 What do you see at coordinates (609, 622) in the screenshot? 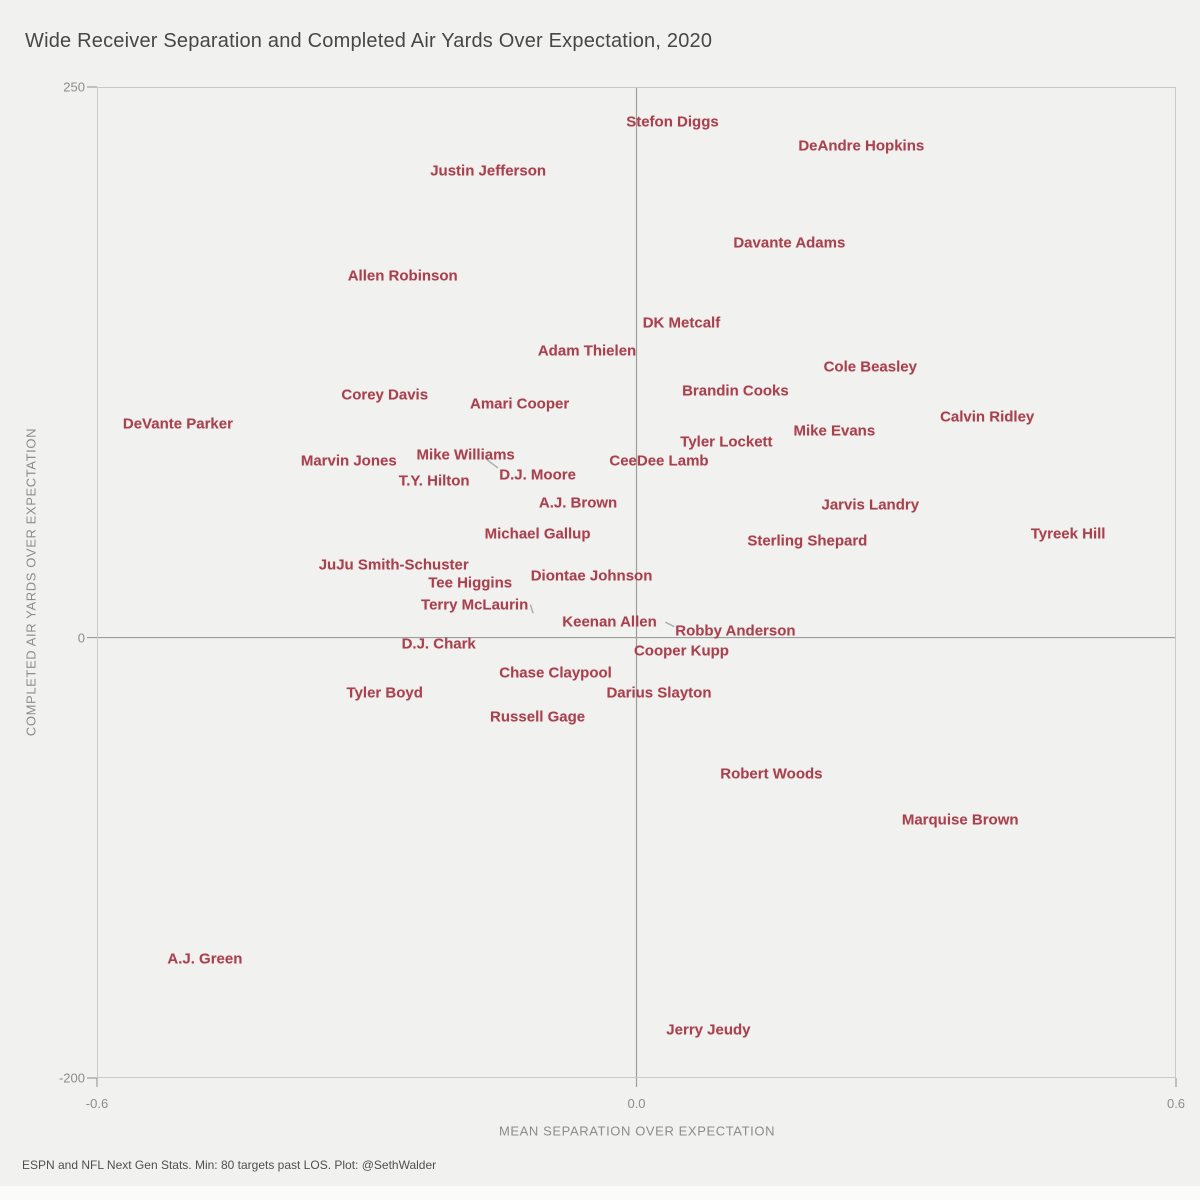
I see `player-label: Keenan Allen` at bounding box center [609, 622].